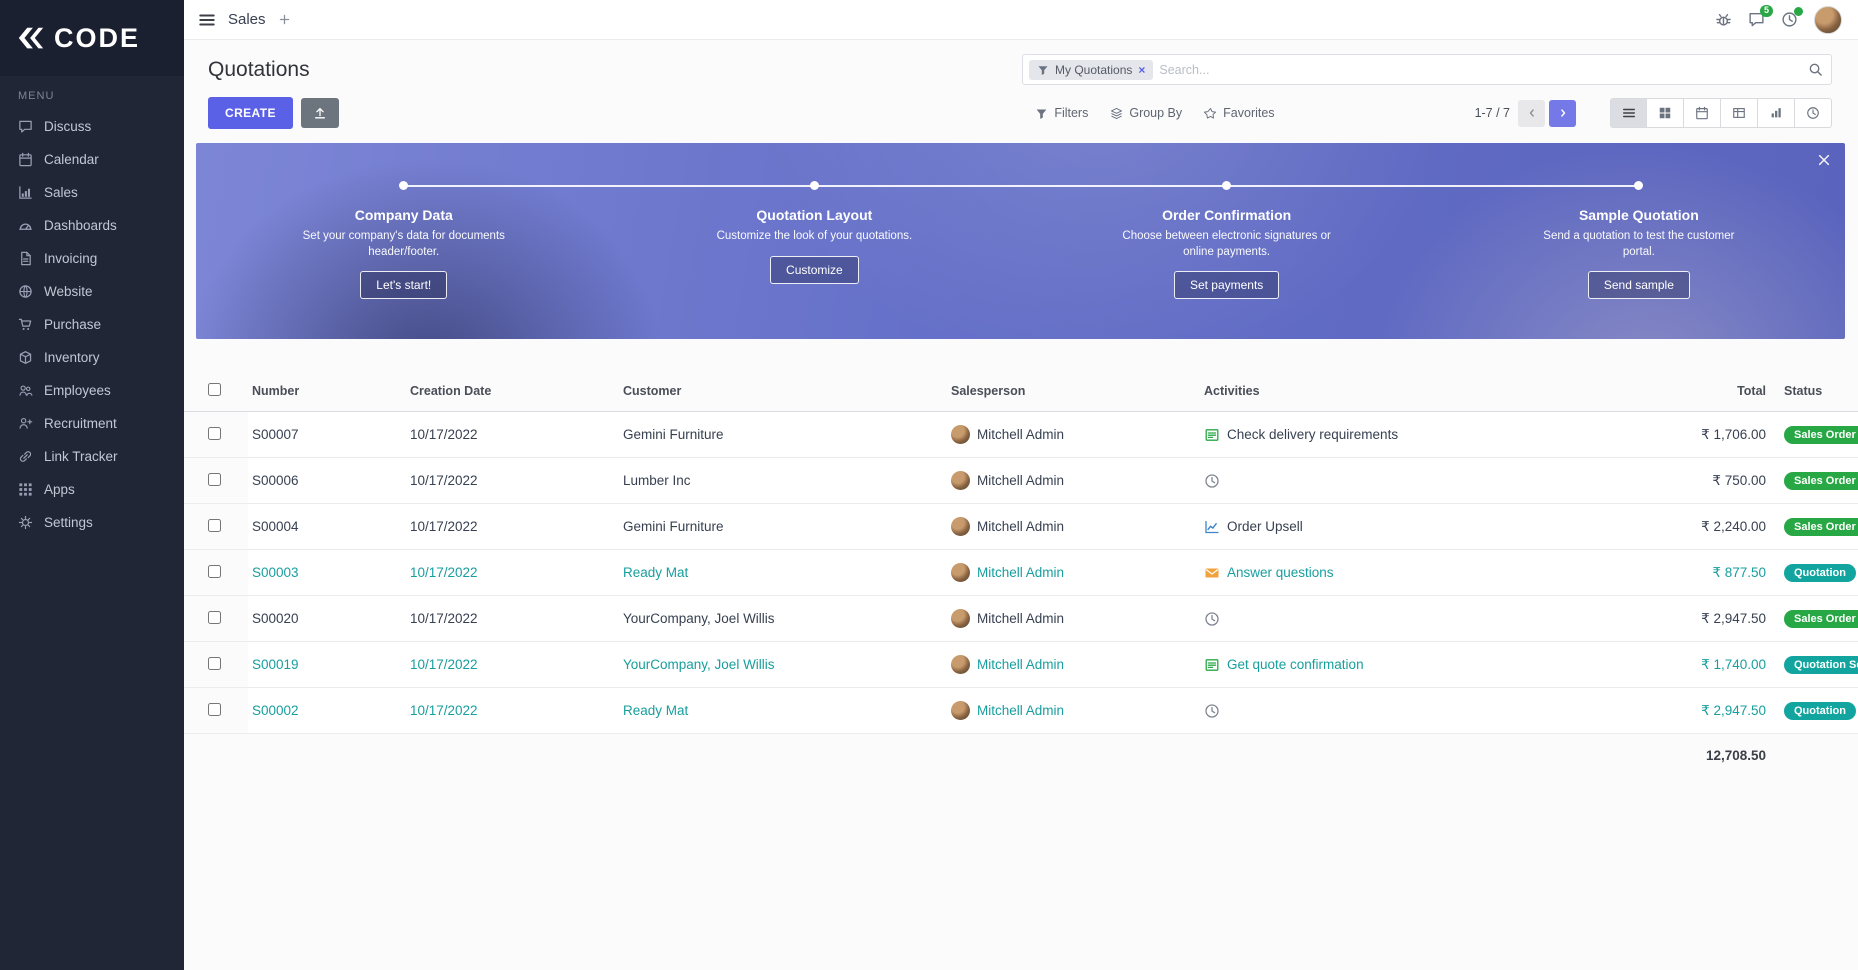 The image size is (1858, 970). Describe the element at coordinates (1723, 19) in the screenshot. I see `bug-icon` at that location.